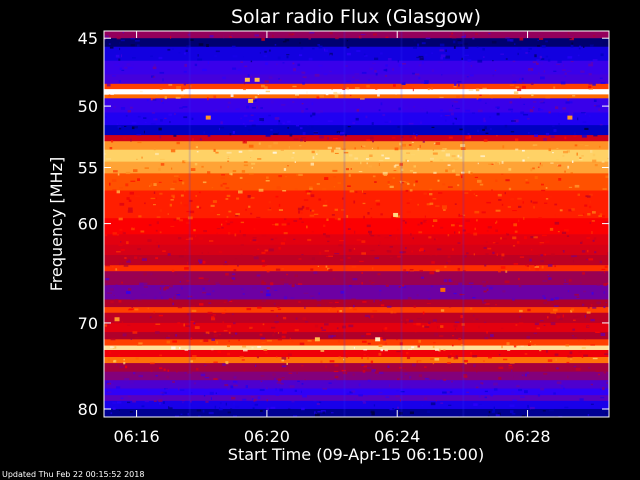 The image size is (640, 480). I want to click on y-tick-label: 70, so click(88, 323).